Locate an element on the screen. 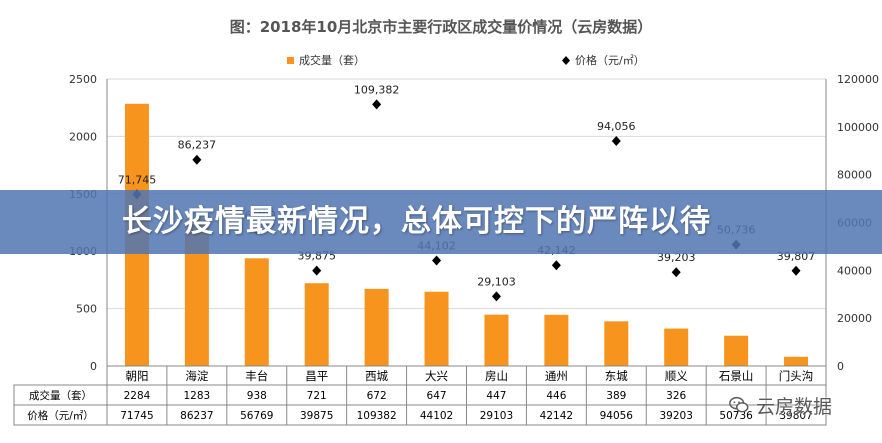 Image resolution: width=882 pixels, height=443 pixels. chart-title: 图：2018年10月北京市主要行政区成交量价情况（云房数据） is located at coordinates (441, 27).